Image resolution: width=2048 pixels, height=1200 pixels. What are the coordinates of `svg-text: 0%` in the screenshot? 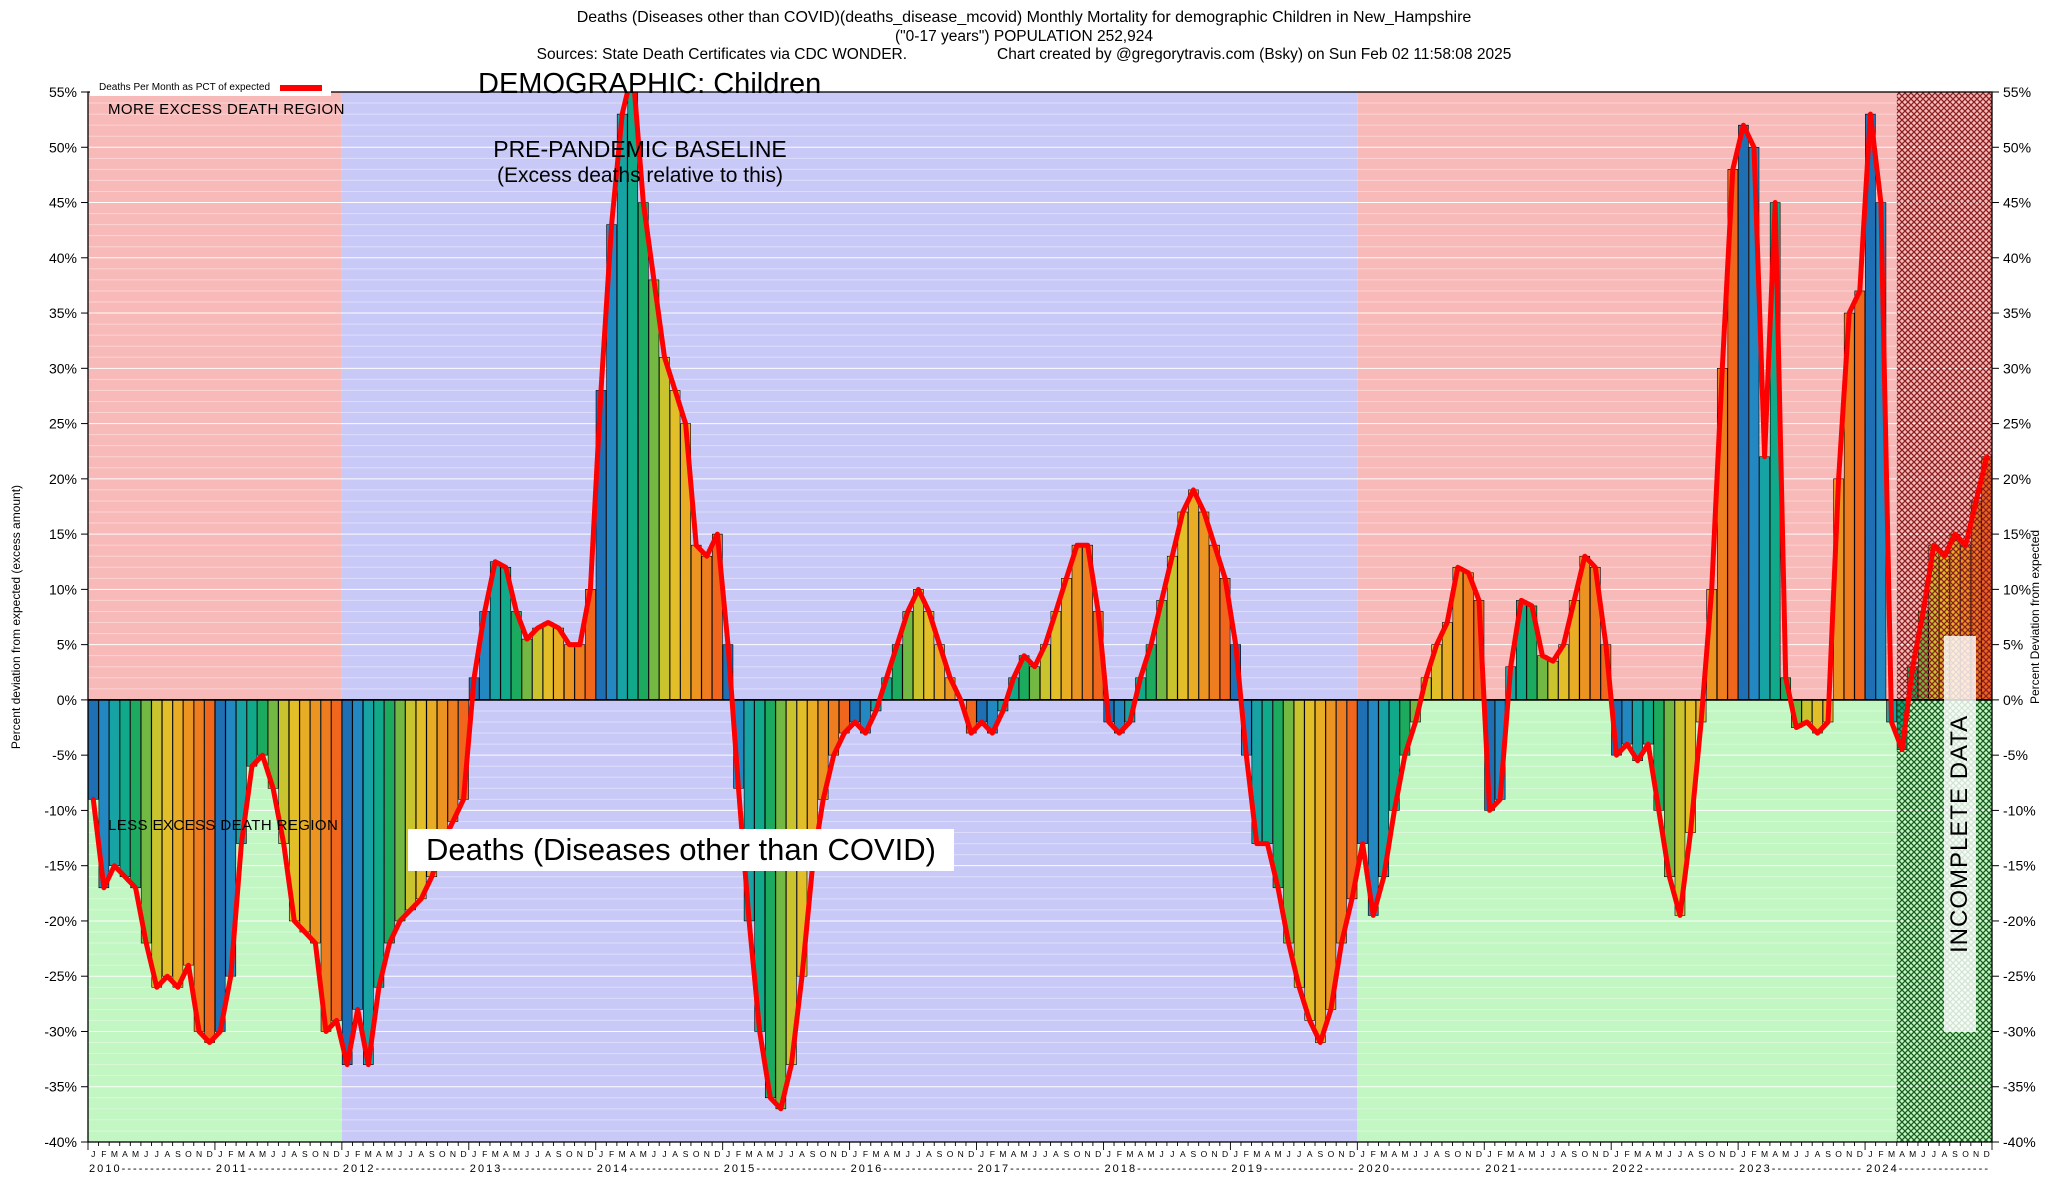 It's located at (2013, 700).